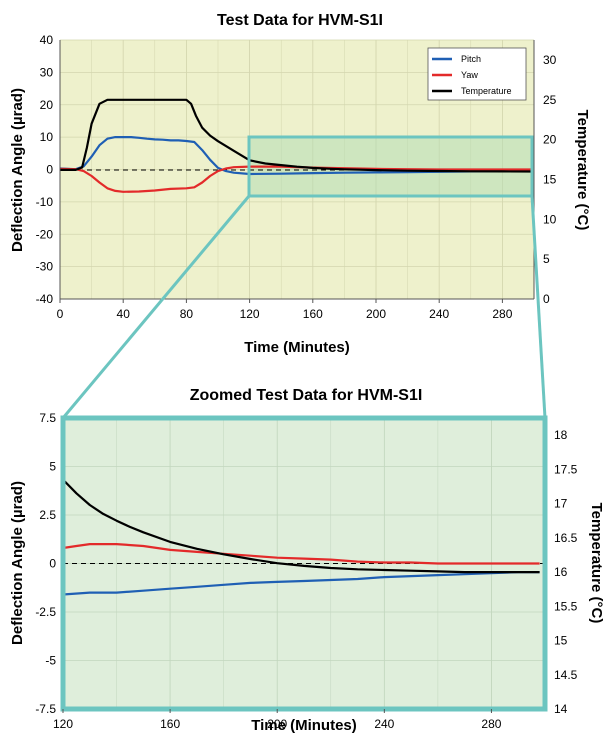  Describe the element at coordinates (47, 418) in the screenshot. I see `y-tick-label: 7.5` at that location.